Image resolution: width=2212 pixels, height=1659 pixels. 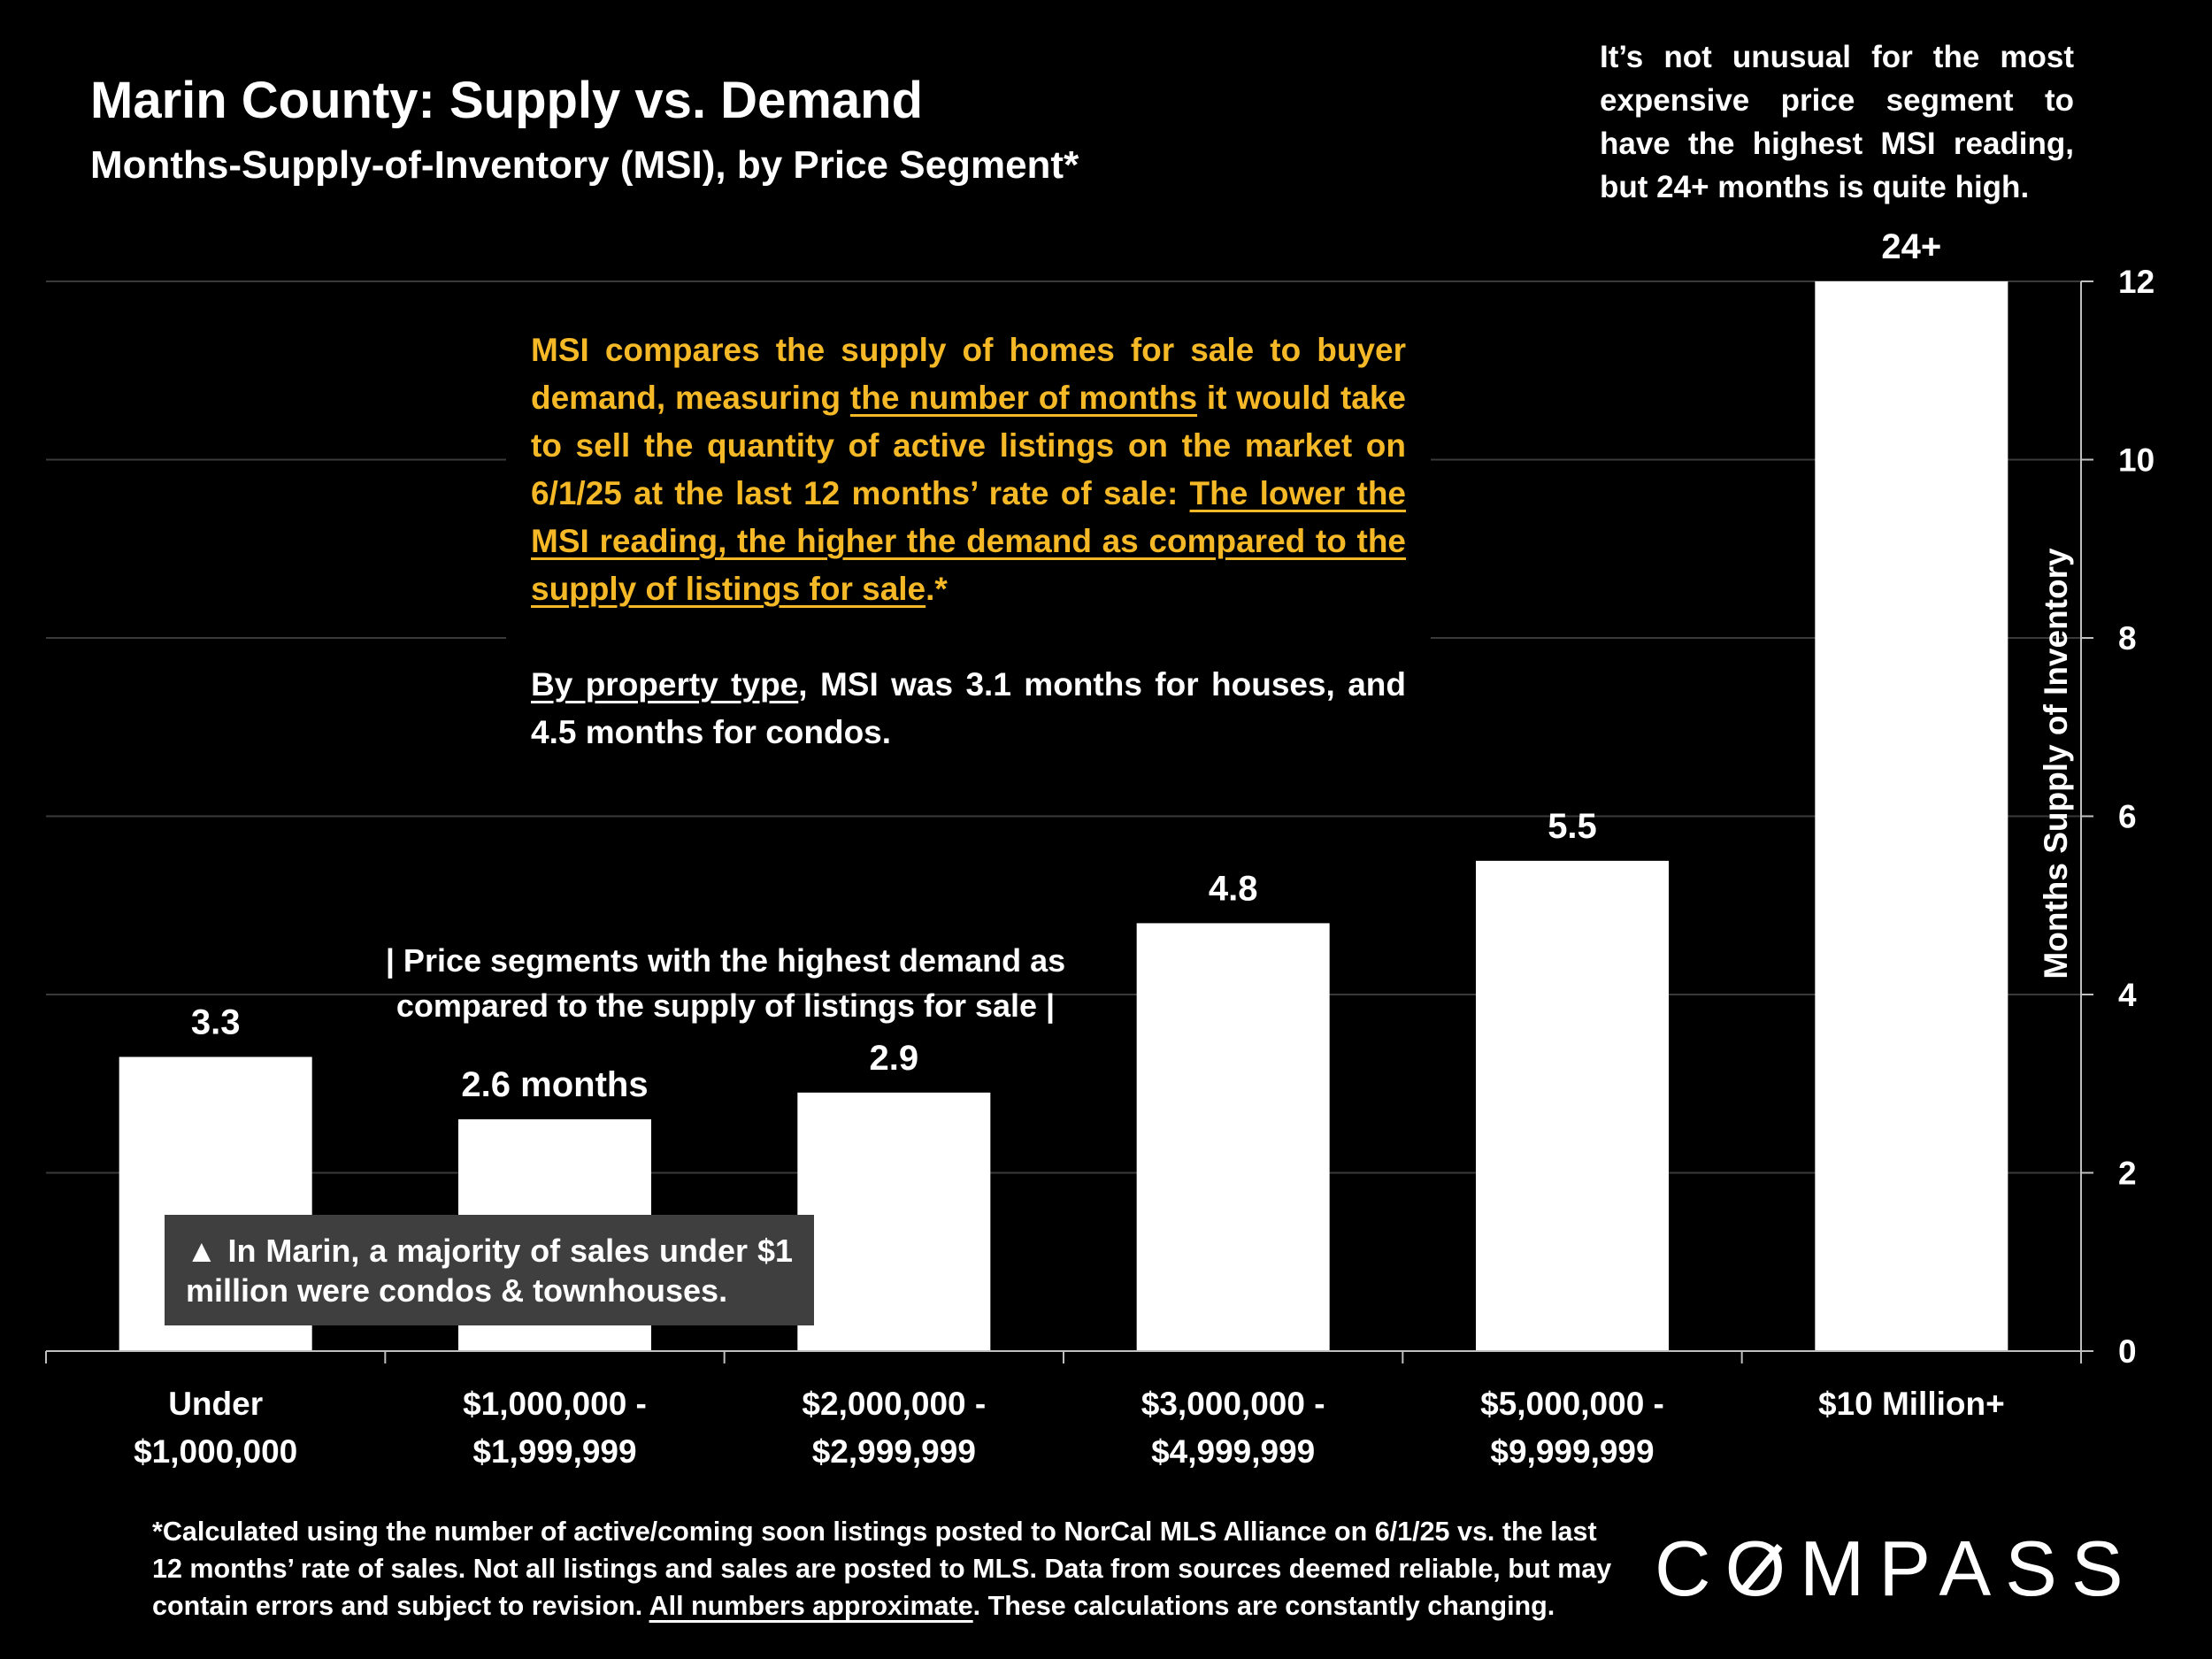 What do you see at coordinates (2117, 817) in the screenshot?
I see `y-axis: 0 2 4 6 8 10 12` at bounding box center [2117, 817].